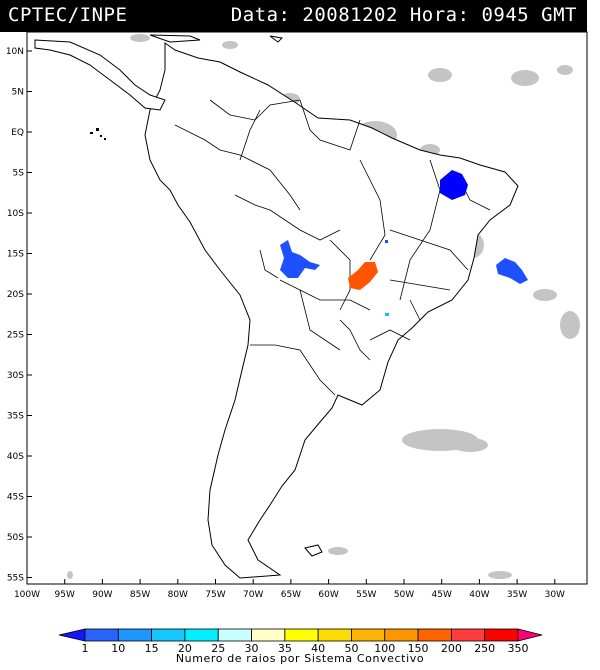  Describe the element at coordinates (313, 550) in the screenshot. I see `falkland-islands` at that location.